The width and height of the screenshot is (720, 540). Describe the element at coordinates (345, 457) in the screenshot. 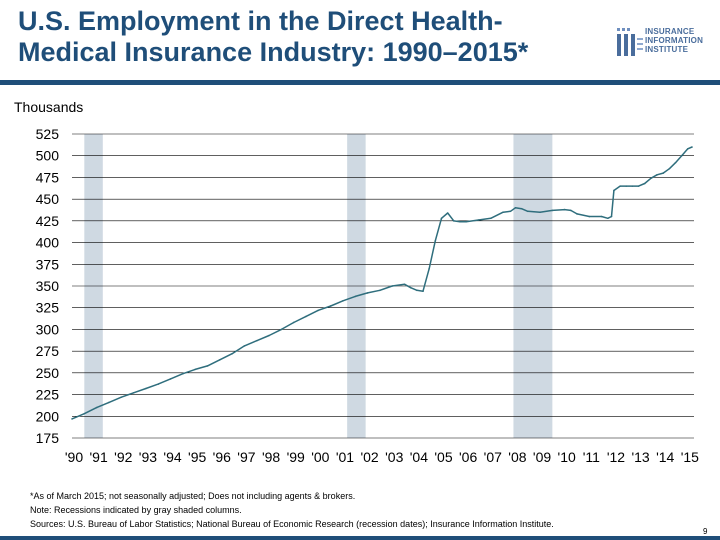

I see `x-tick-label-2001: '01` at that location.